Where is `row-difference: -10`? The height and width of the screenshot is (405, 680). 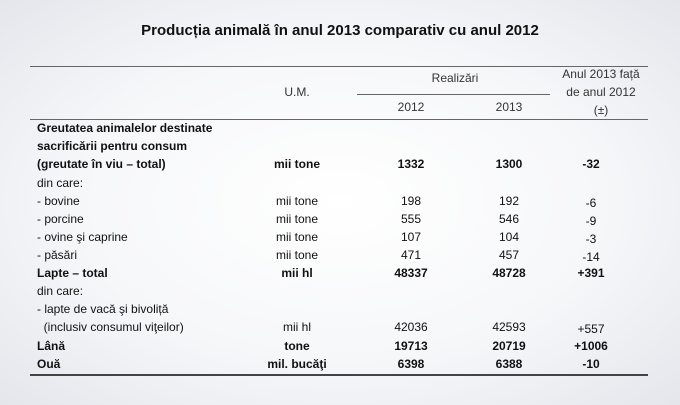
row-difference: -10 is located at coordinates (591, 364).